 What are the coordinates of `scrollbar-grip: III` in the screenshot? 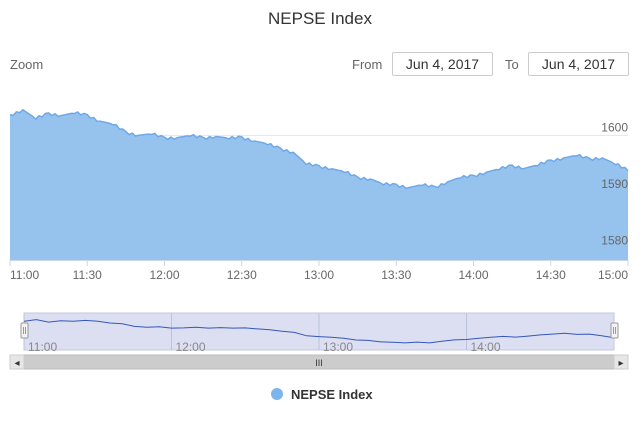 It's located at (319, 363).